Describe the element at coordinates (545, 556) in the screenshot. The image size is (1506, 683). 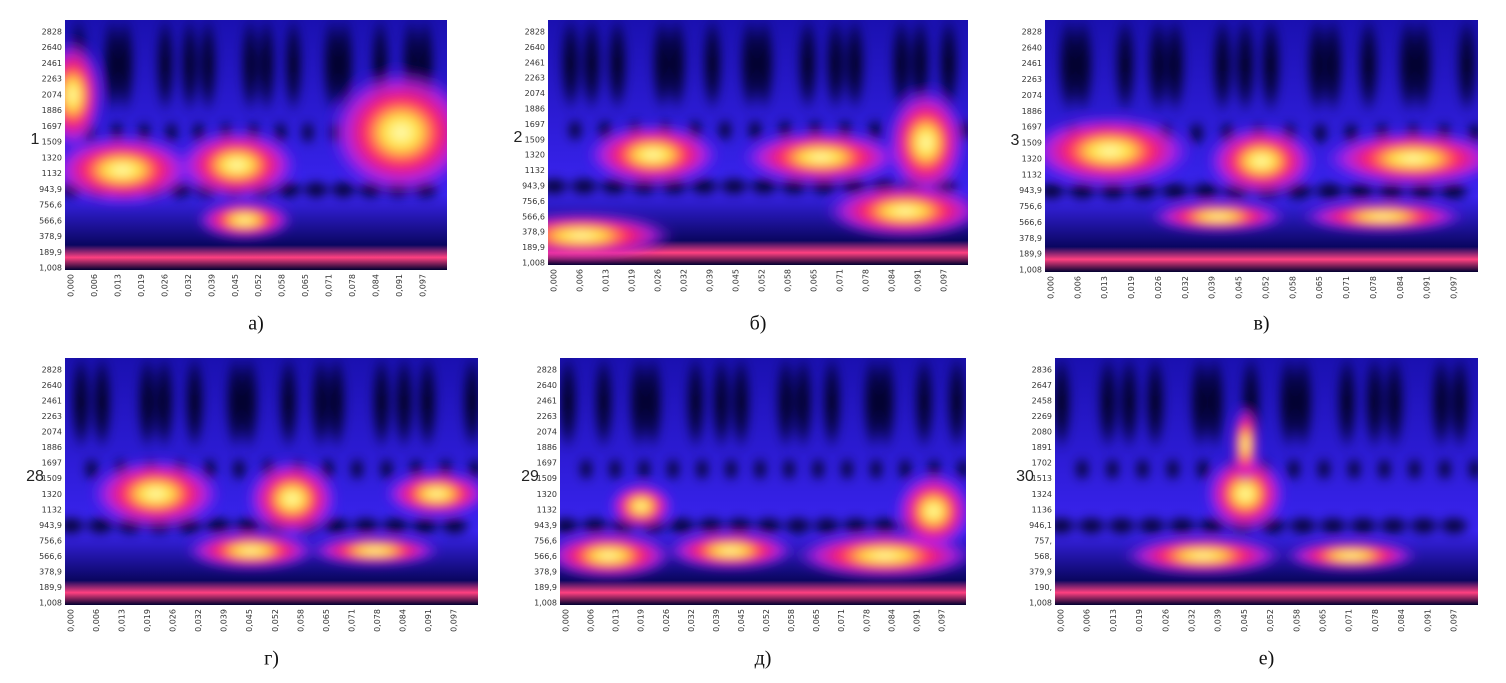
I see `y-tick-label: 566,6` at that location.